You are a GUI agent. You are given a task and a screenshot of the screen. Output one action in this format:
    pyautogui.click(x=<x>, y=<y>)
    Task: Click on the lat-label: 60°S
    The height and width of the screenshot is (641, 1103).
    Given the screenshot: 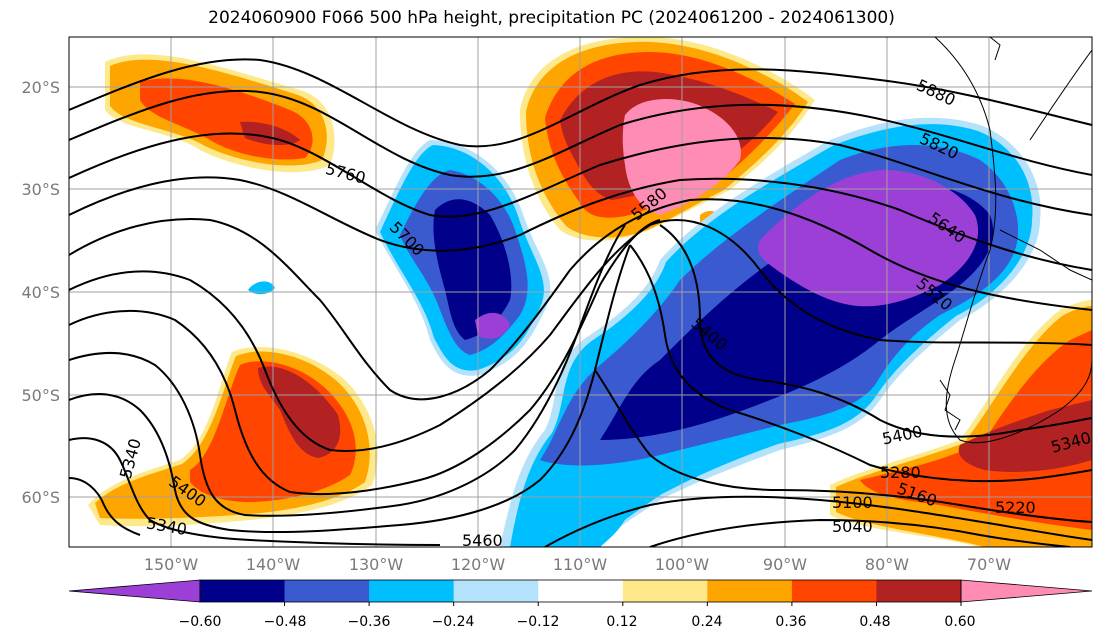 What is the action you would take?
    pyautogui.click(x=40, y=497)
    